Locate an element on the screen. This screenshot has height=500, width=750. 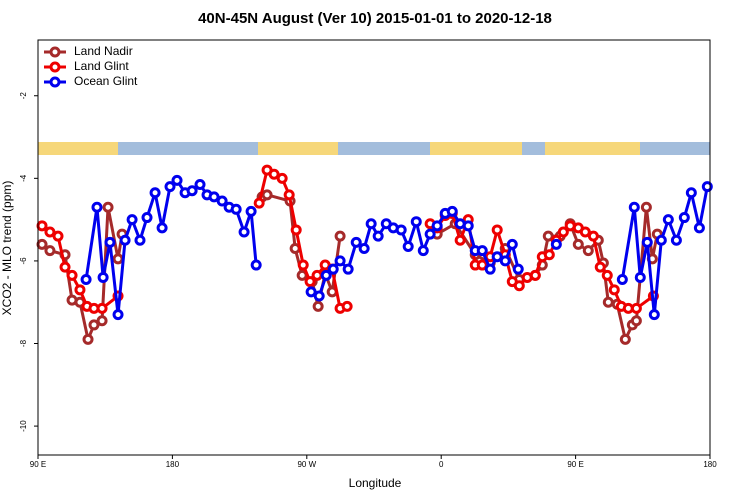
x-tick-label: 90 W is located at coordinates (306, 464).